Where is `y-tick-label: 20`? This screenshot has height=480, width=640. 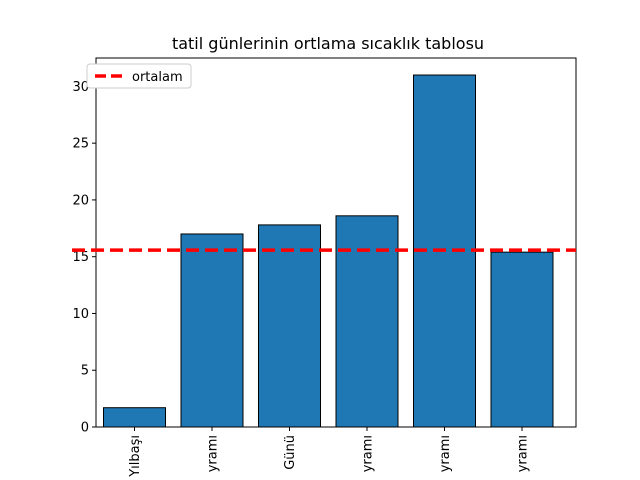 y-tick-label: 20 is located at coordinates (80, 200).